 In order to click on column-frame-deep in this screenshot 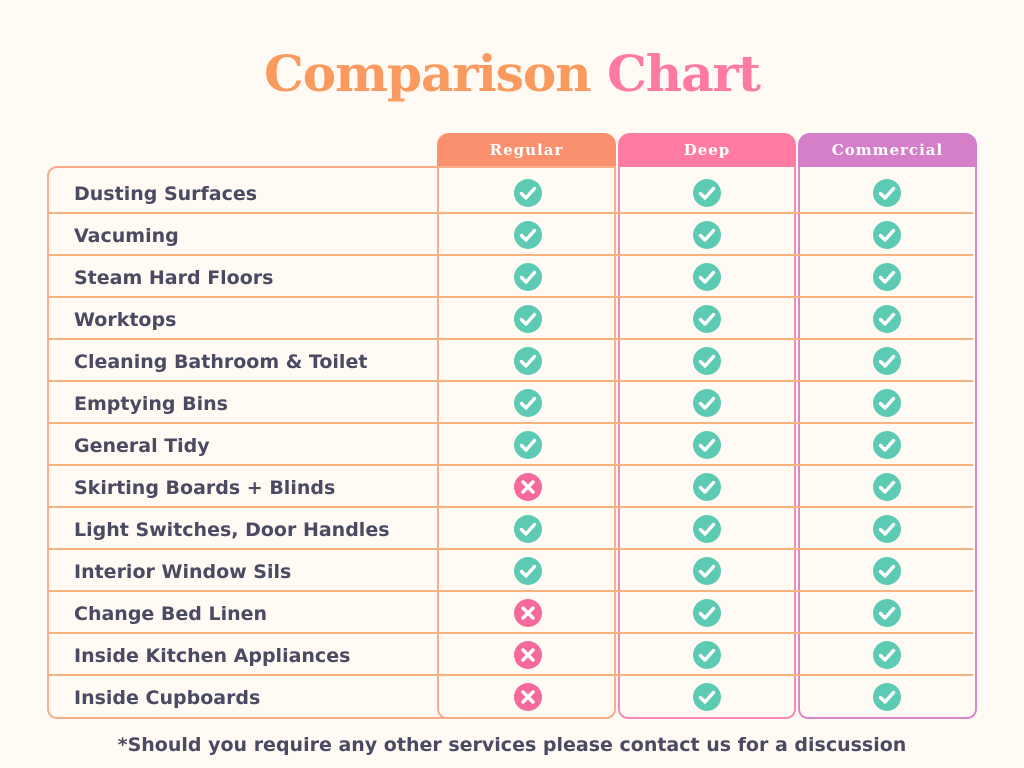, I will do `click(707, 442)`.